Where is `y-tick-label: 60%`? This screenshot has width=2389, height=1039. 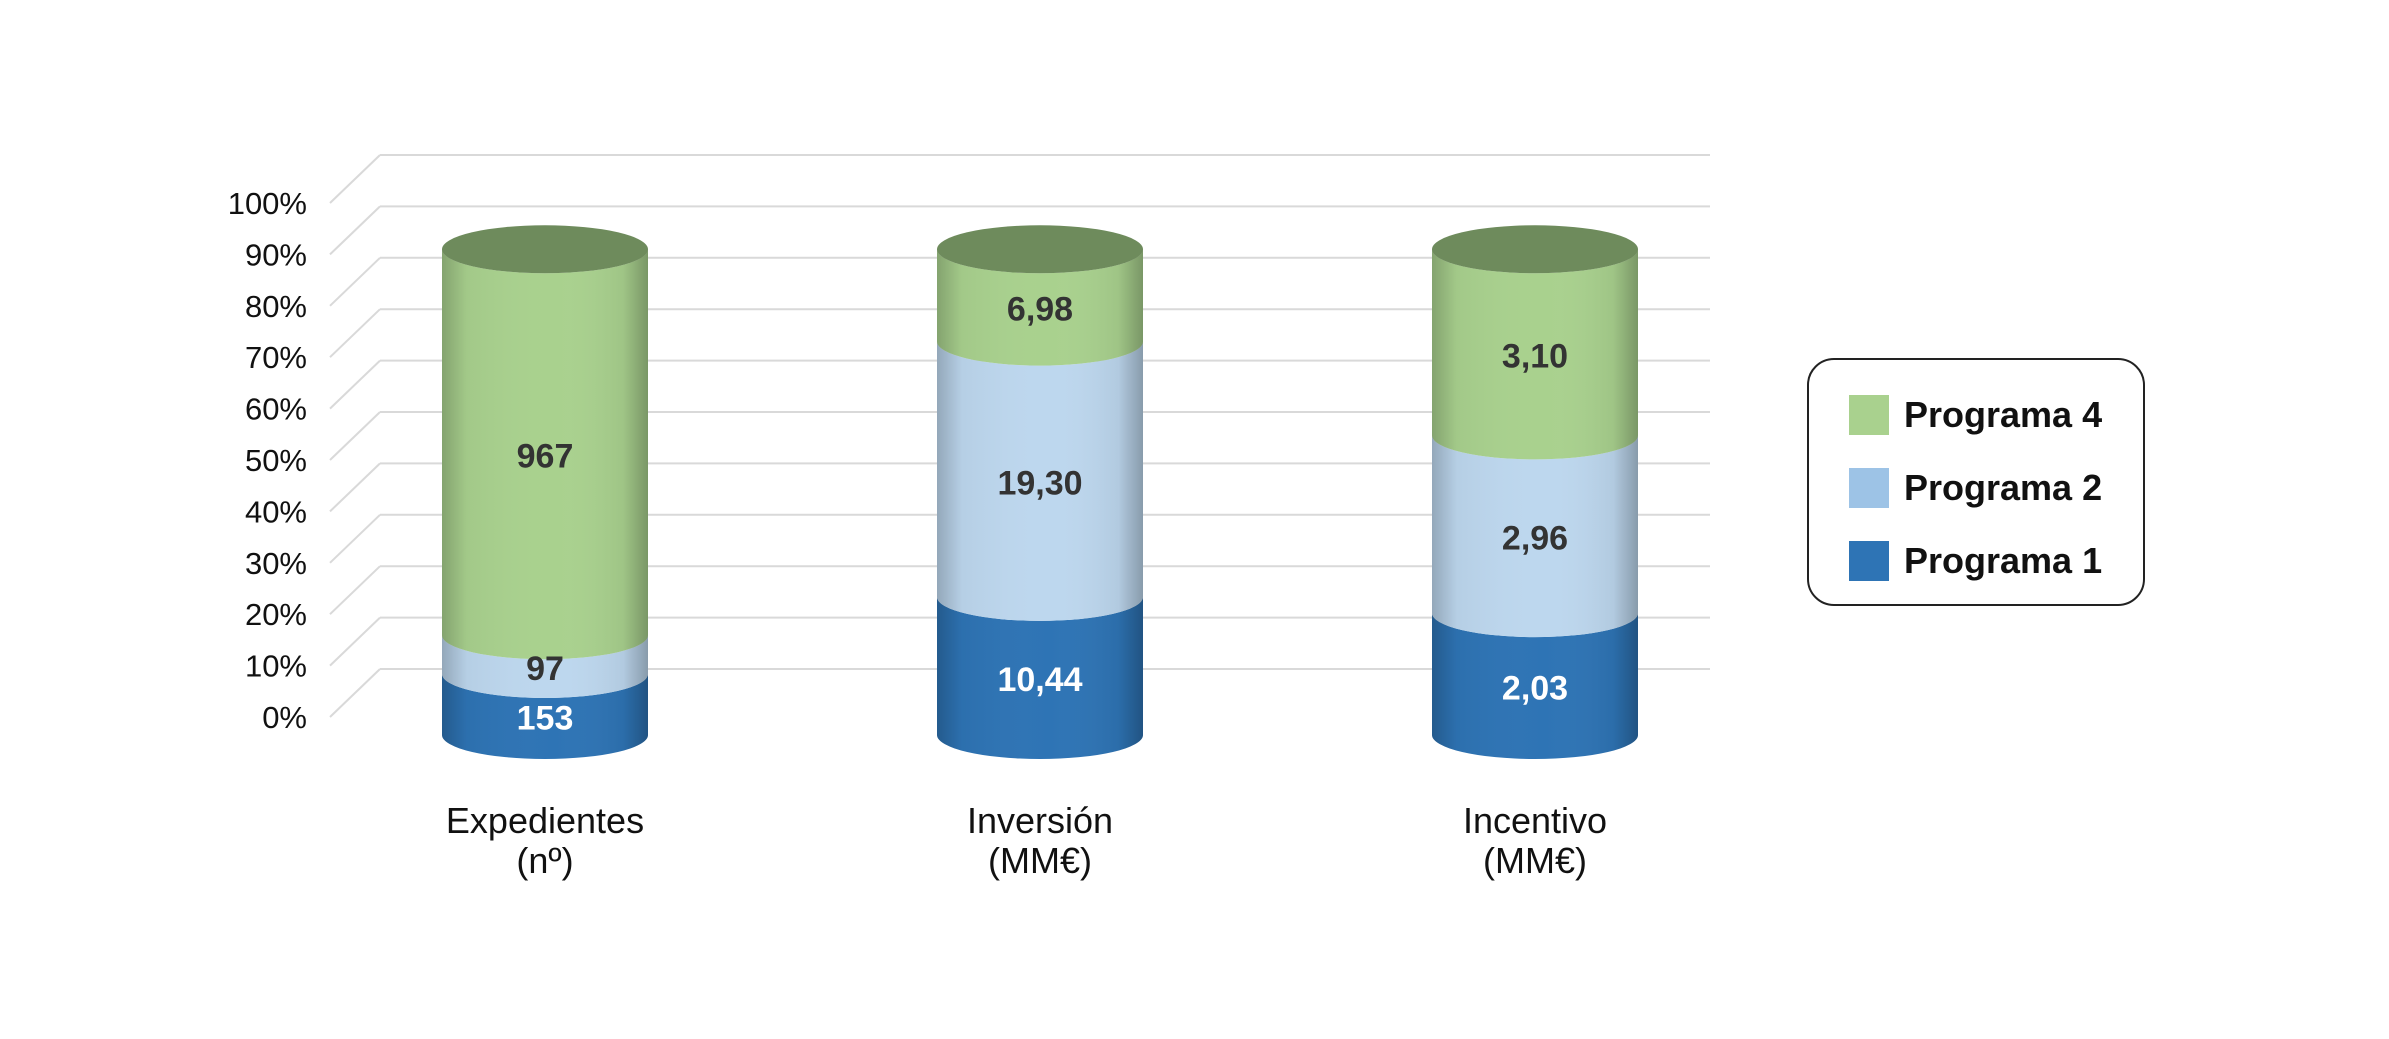 y-tick-label: 60% is located at coordinates (276, 409).